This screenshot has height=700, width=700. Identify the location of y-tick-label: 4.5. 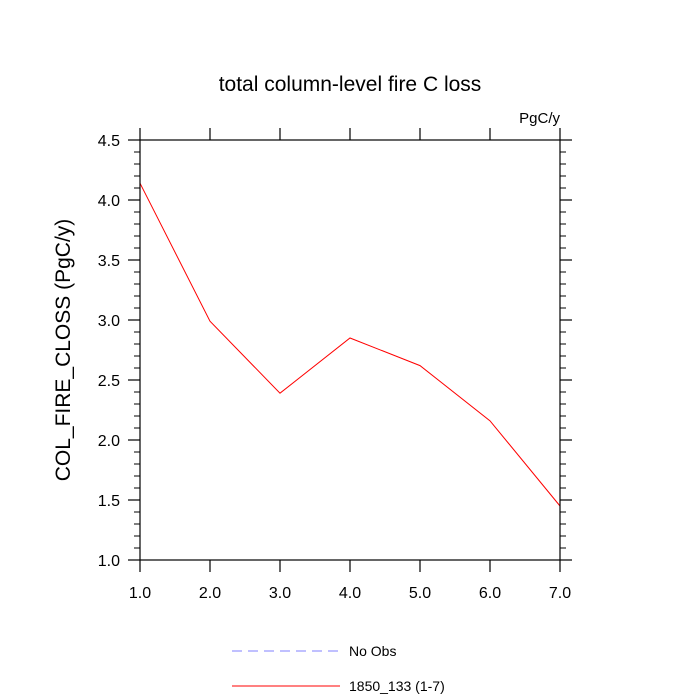
(109, 141).